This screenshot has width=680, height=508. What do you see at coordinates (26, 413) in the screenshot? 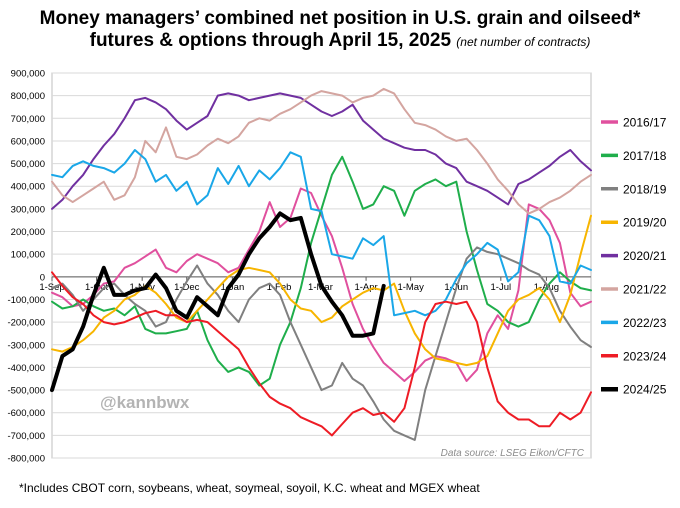
I see `y-tick-label: -600,000` at bounding box center [26, 413].